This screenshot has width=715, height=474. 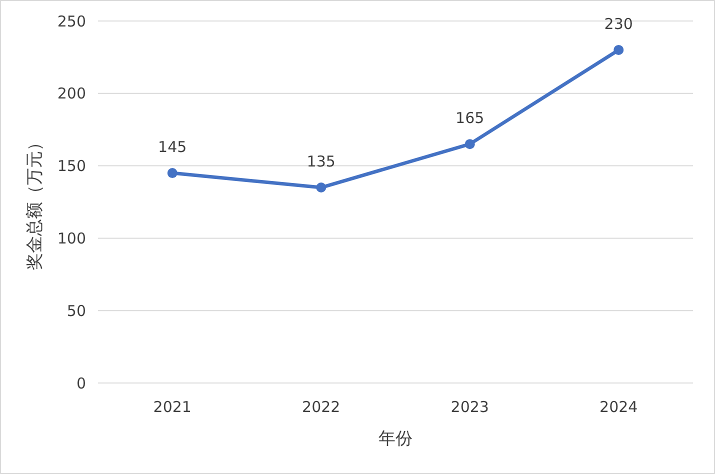 What do you see at coordinates (76, 311) in the screenshot?
I see `y-tick-label: 50` at bounding box center [76, 311].